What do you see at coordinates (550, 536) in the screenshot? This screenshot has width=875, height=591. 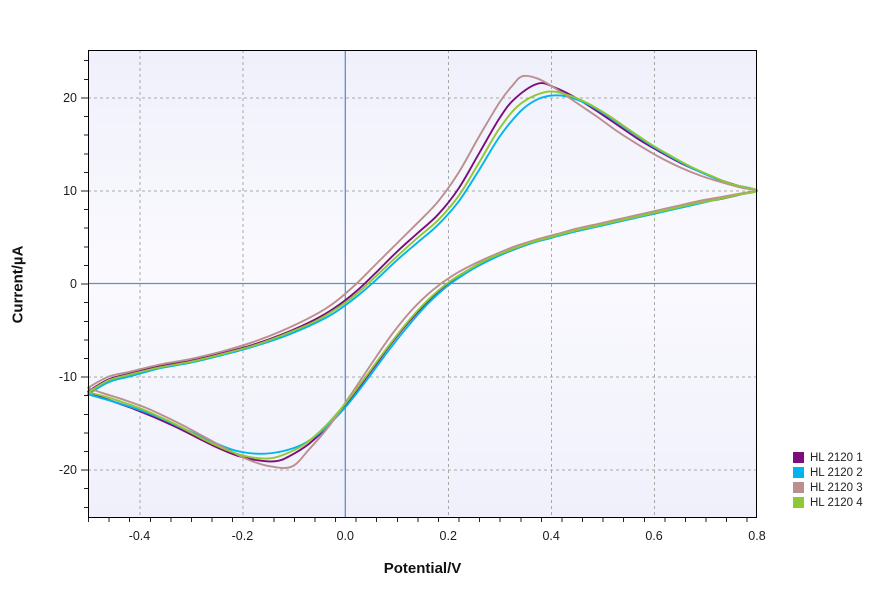 I see `x-tick-label: 0.4` at bounding box center [550, 536].